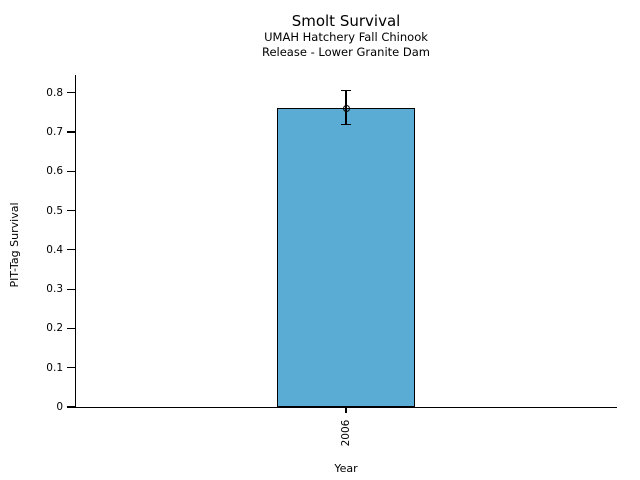  What do you see at coordinates (346, 411) in the screenshot?
I see `x-tick` at bounding box center [346, 411].